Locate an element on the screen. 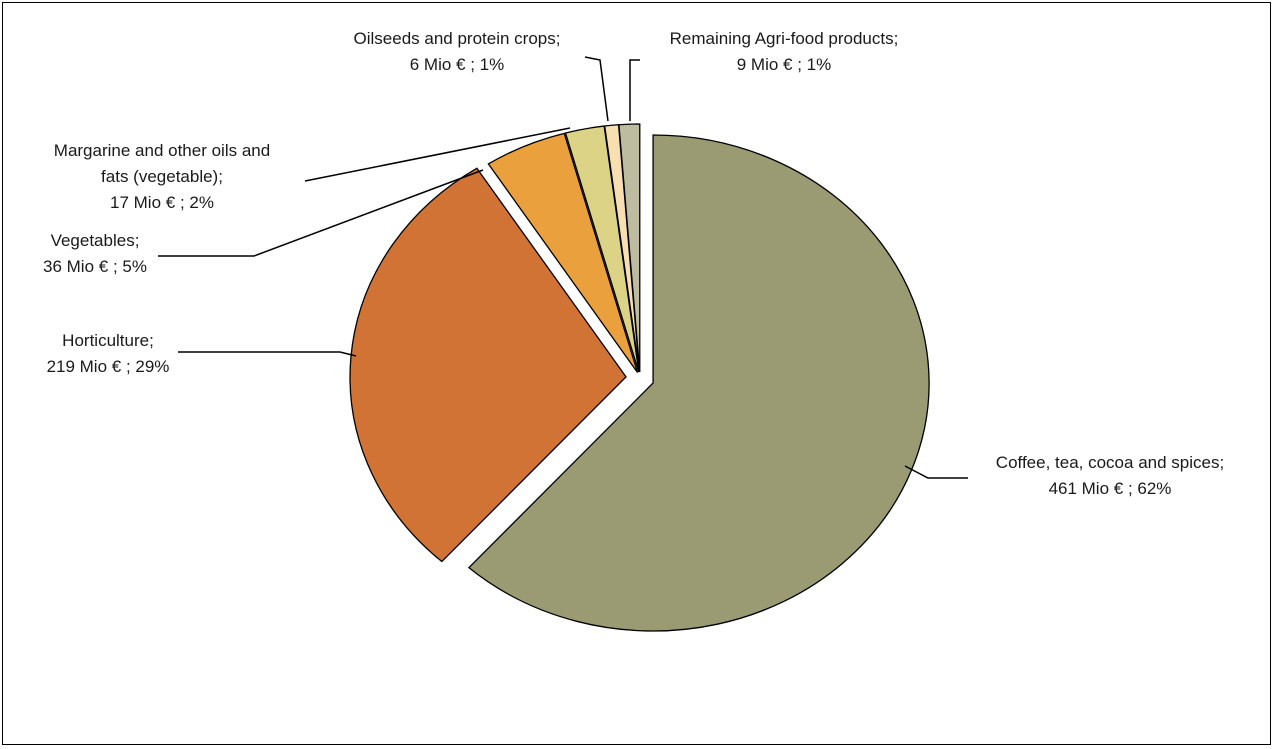 The height and width of the screenshot is (749, 1275). slice-label-1-line-1: 219 Mio € ; 29% is located at coordinates (108, 366).